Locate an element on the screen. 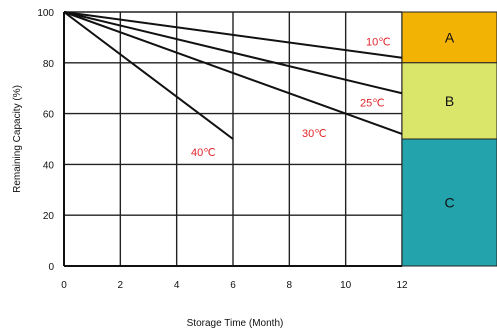  x-tick-label: 12 is located at coordinates (402, 285).